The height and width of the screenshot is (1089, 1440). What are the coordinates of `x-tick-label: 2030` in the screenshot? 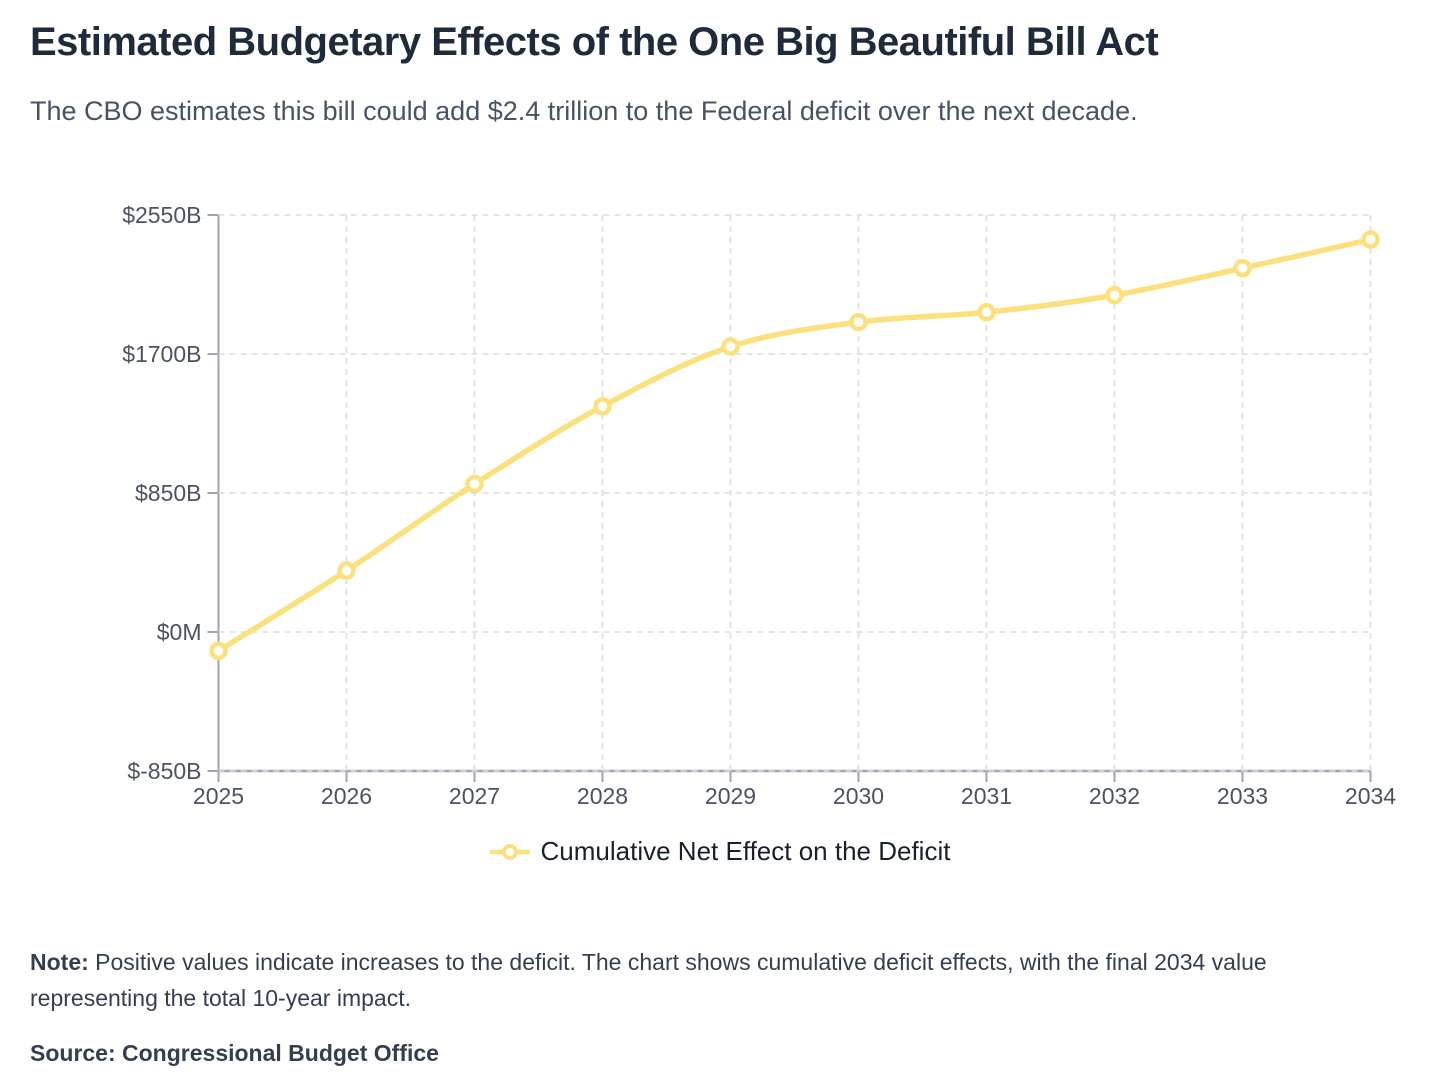 It's located at (858, 796).